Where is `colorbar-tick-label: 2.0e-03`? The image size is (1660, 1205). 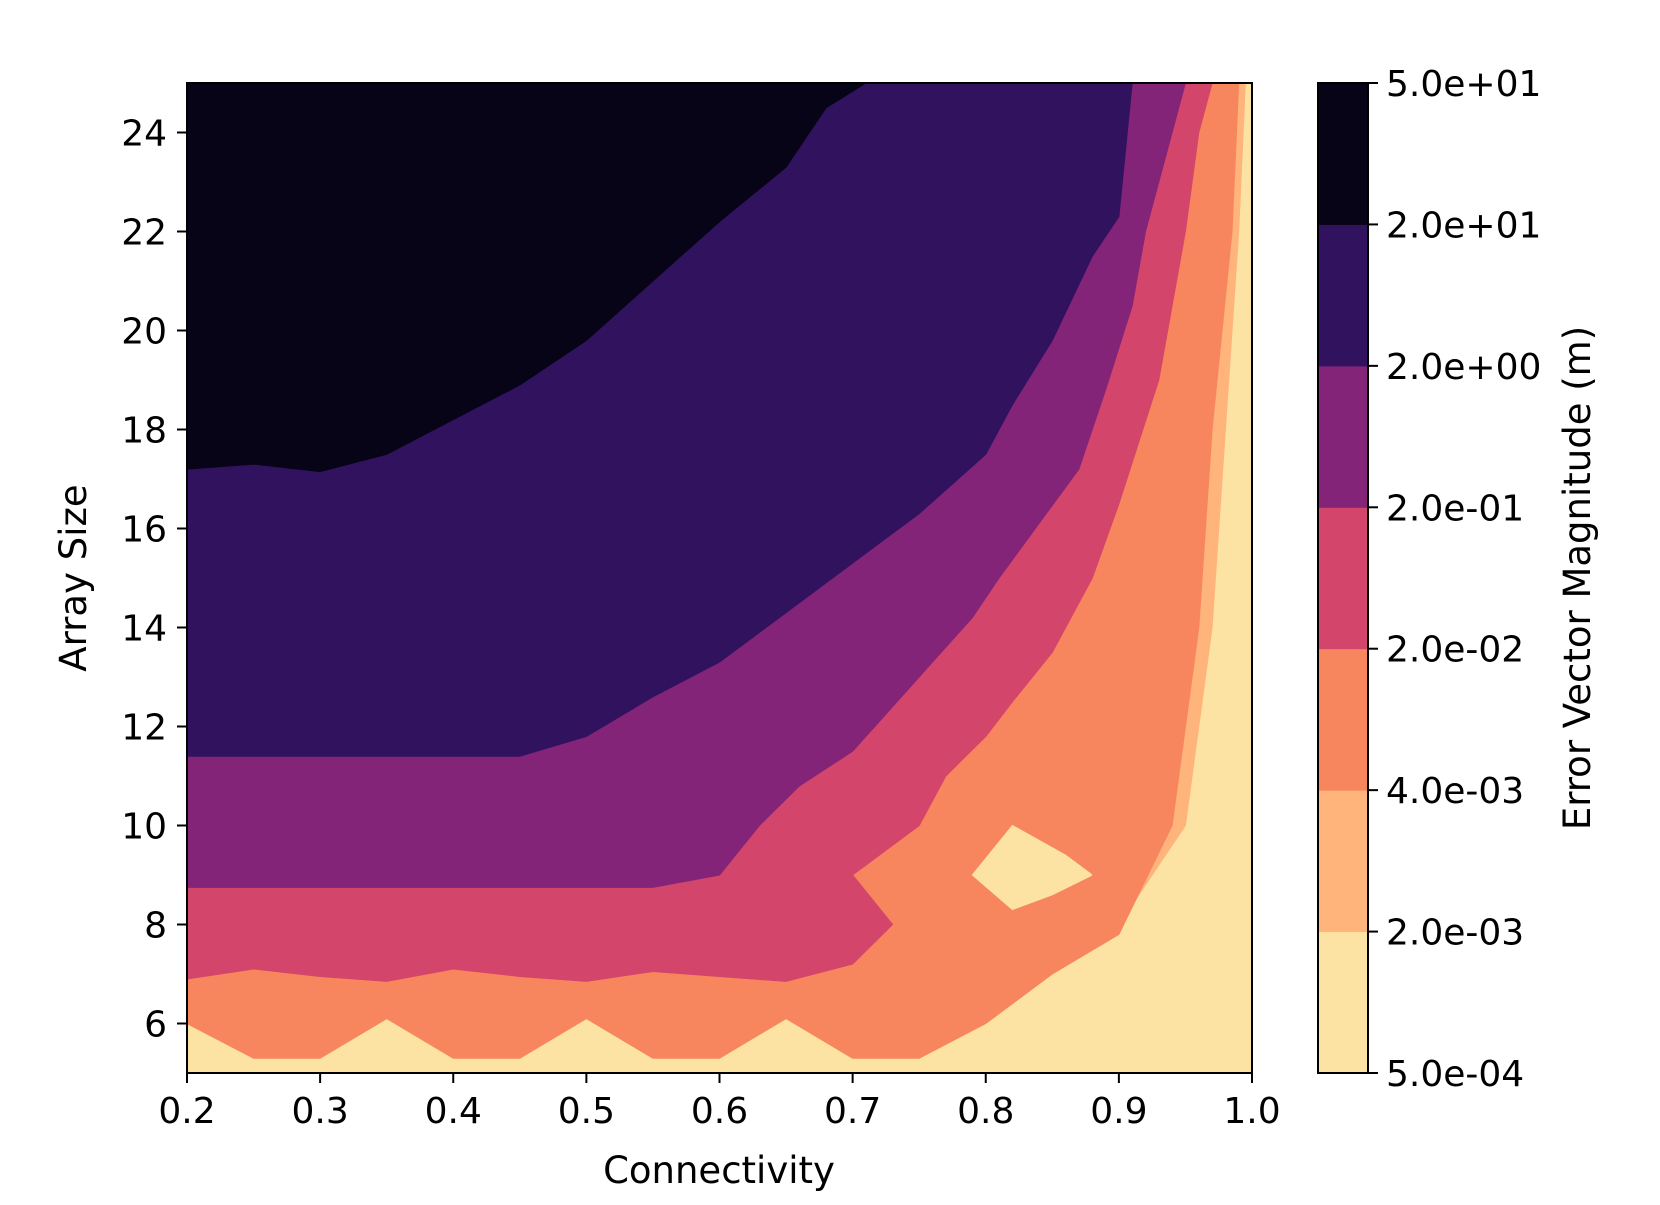
colorbar-tick-label: 2.0e-03 is located at coordinates (1455, 933).